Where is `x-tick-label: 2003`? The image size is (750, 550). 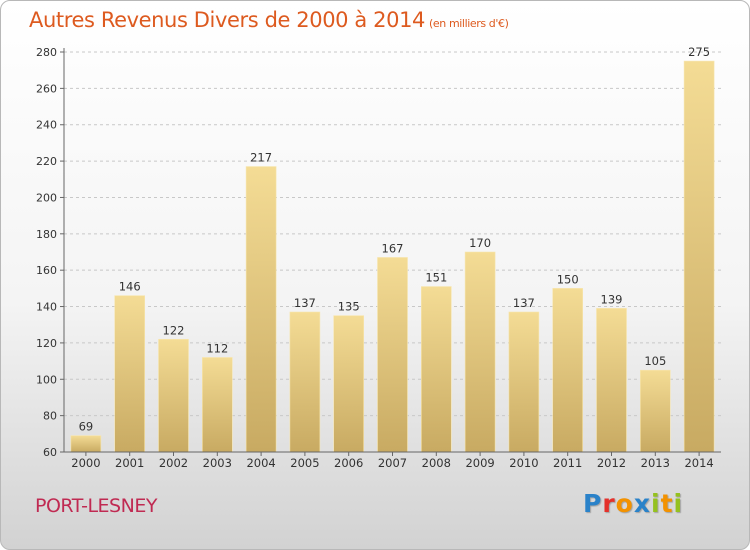 x-tick-label: 2003 is located at coordinates (217, 463).